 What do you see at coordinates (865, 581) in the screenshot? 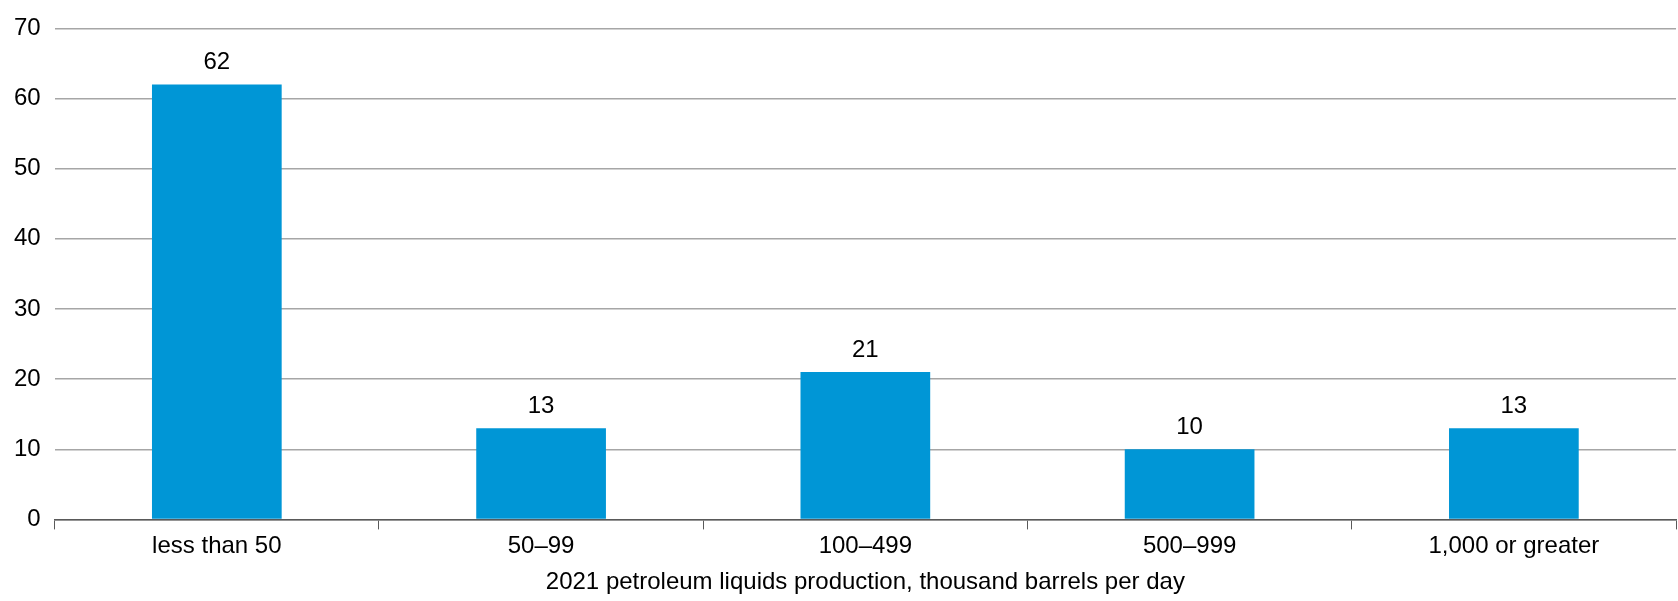
I see `x-axis-title: 2021 petroleum liquids production, thousand barrels per day` at bounding box center [865, 581].